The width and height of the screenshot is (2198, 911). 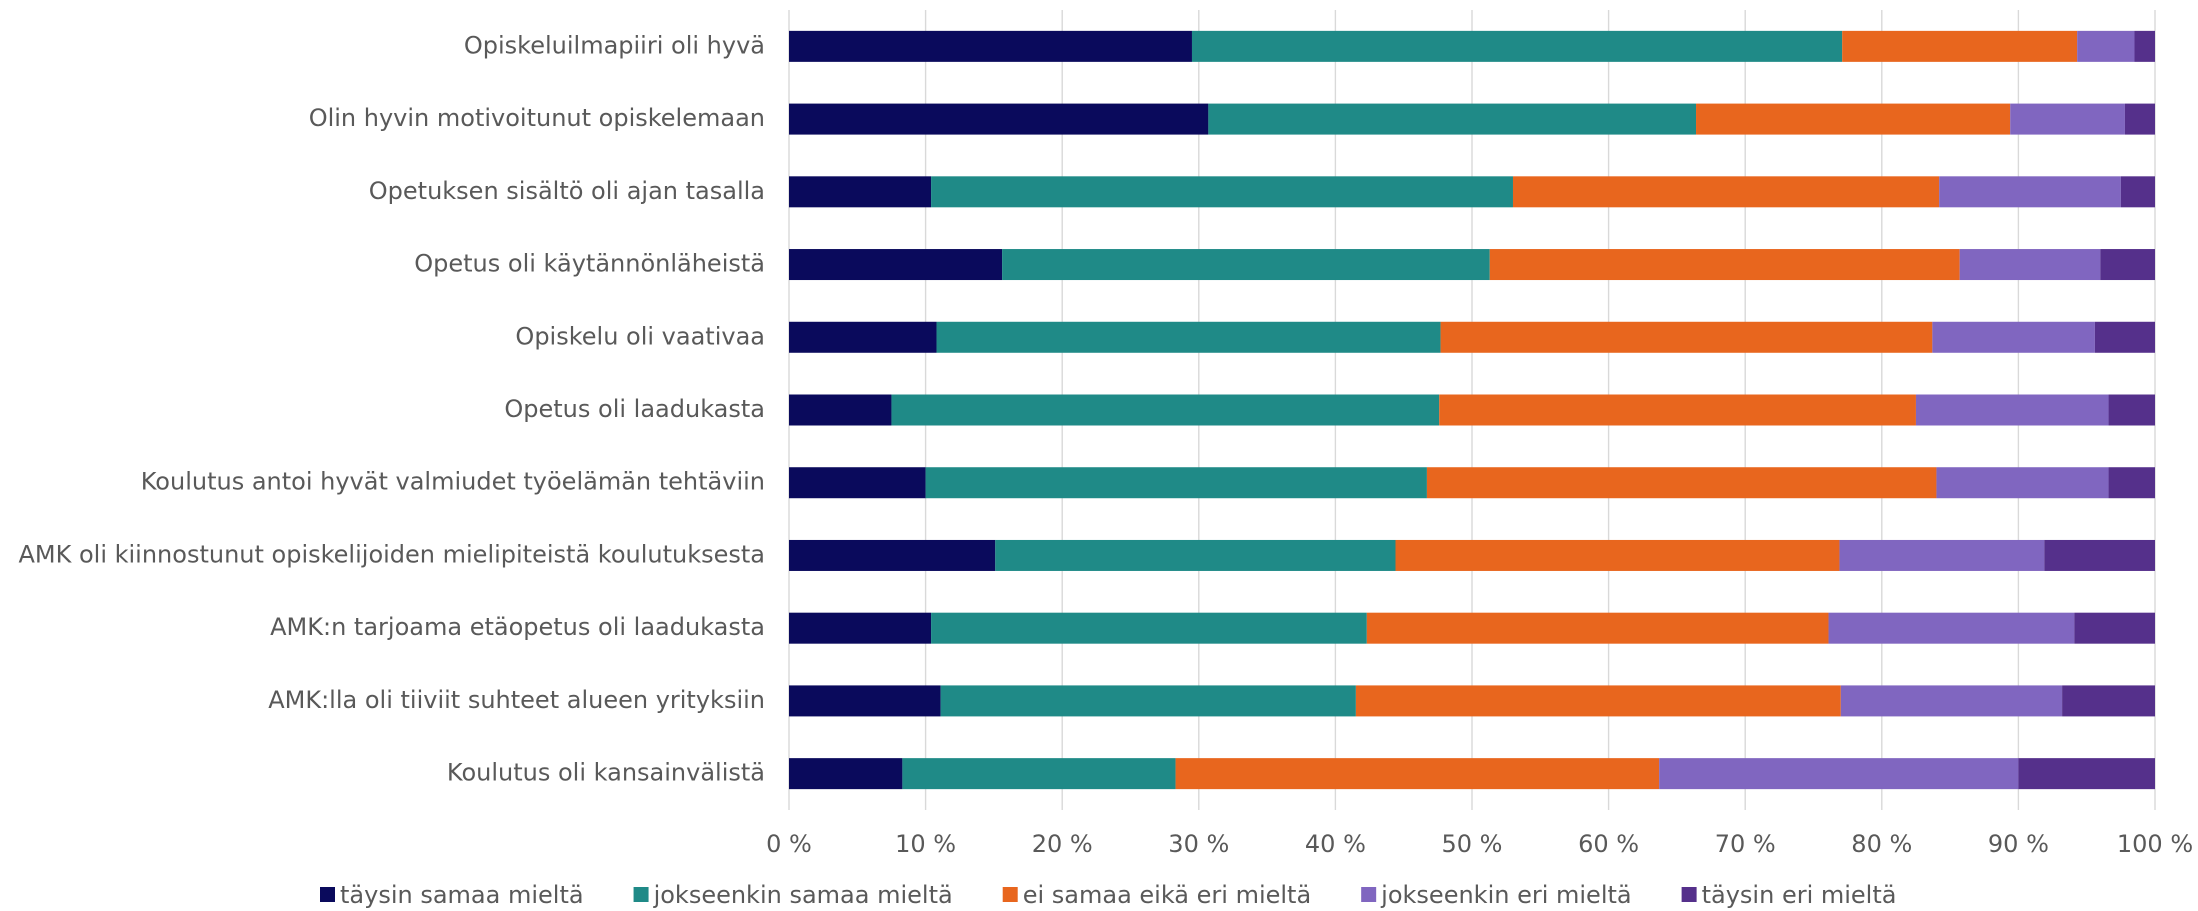 What do you see at coordinates (1799, 895) in the screenshot?
I see `legend-label: täysin eri mieltä` at bounding box center [1799, 895].